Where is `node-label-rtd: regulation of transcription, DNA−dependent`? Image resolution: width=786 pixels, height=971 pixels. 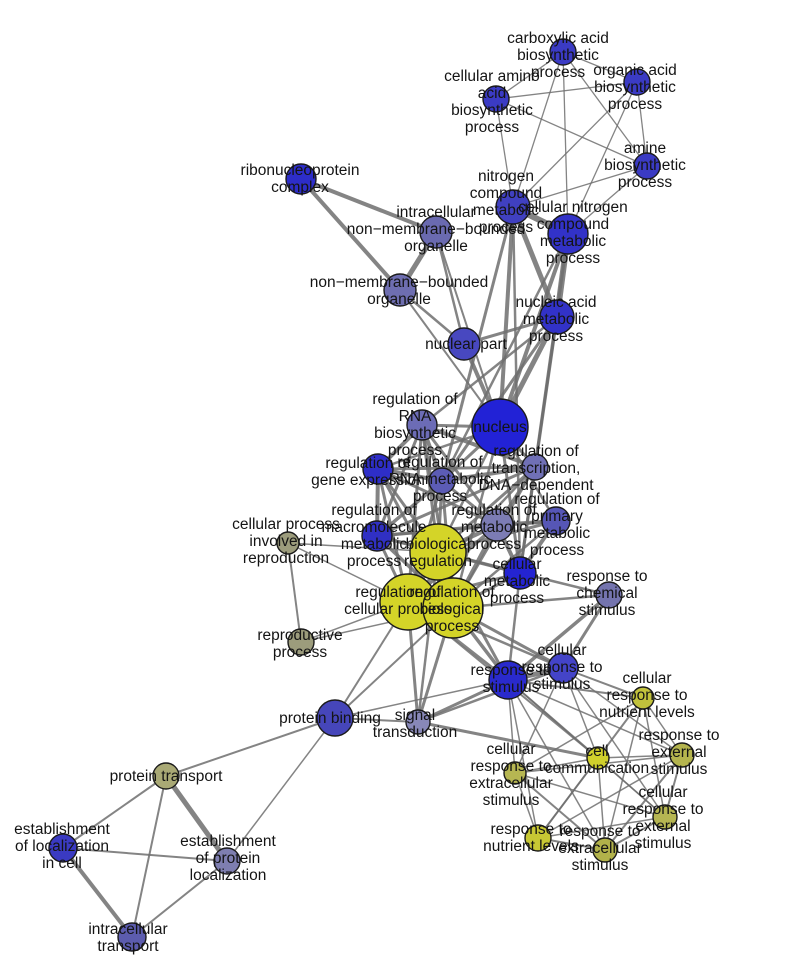
node-label-rtd: regulation of transcription, DNA−dependent is located at coordinates (536, 468).